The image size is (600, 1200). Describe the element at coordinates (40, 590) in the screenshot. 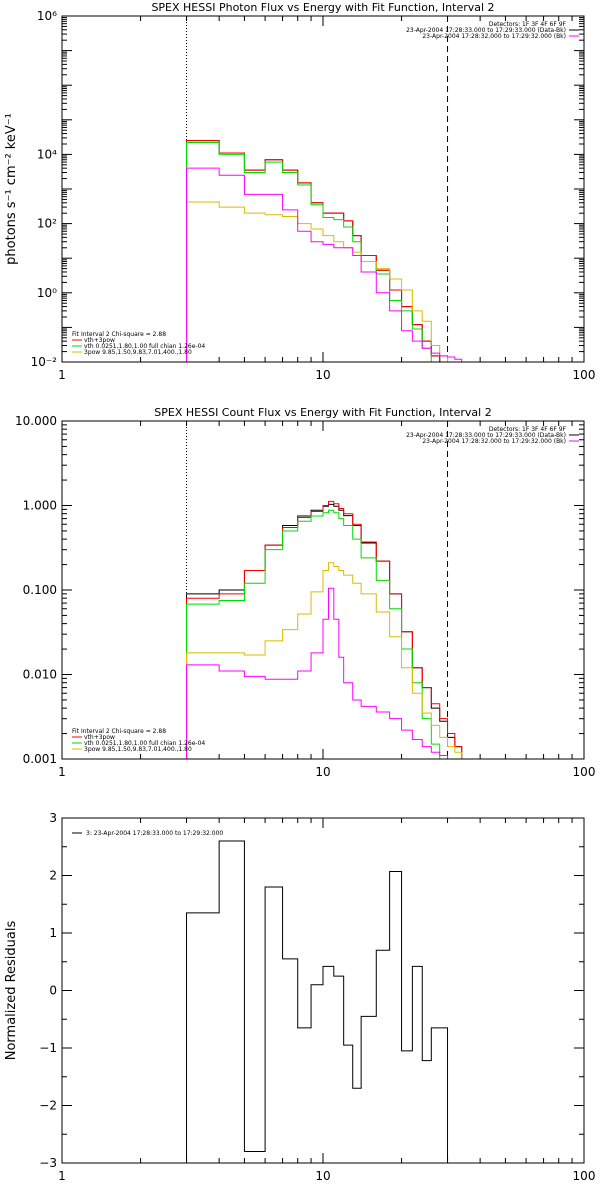

I see `y-tick-label: 0.100` at that location.